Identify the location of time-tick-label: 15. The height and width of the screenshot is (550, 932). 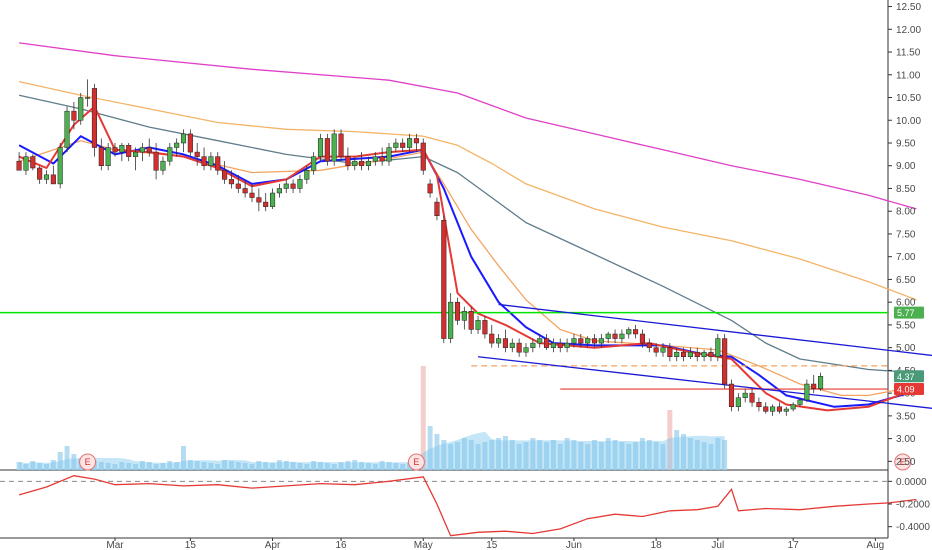
(191, 545).